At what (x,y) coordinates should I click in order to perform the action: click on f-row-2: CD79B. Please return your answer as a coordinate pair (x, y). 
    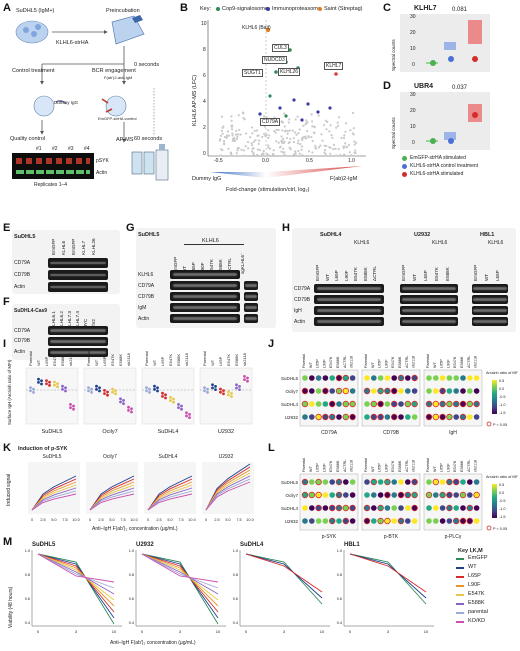
    Looking at the image, I should click on (22, 341).